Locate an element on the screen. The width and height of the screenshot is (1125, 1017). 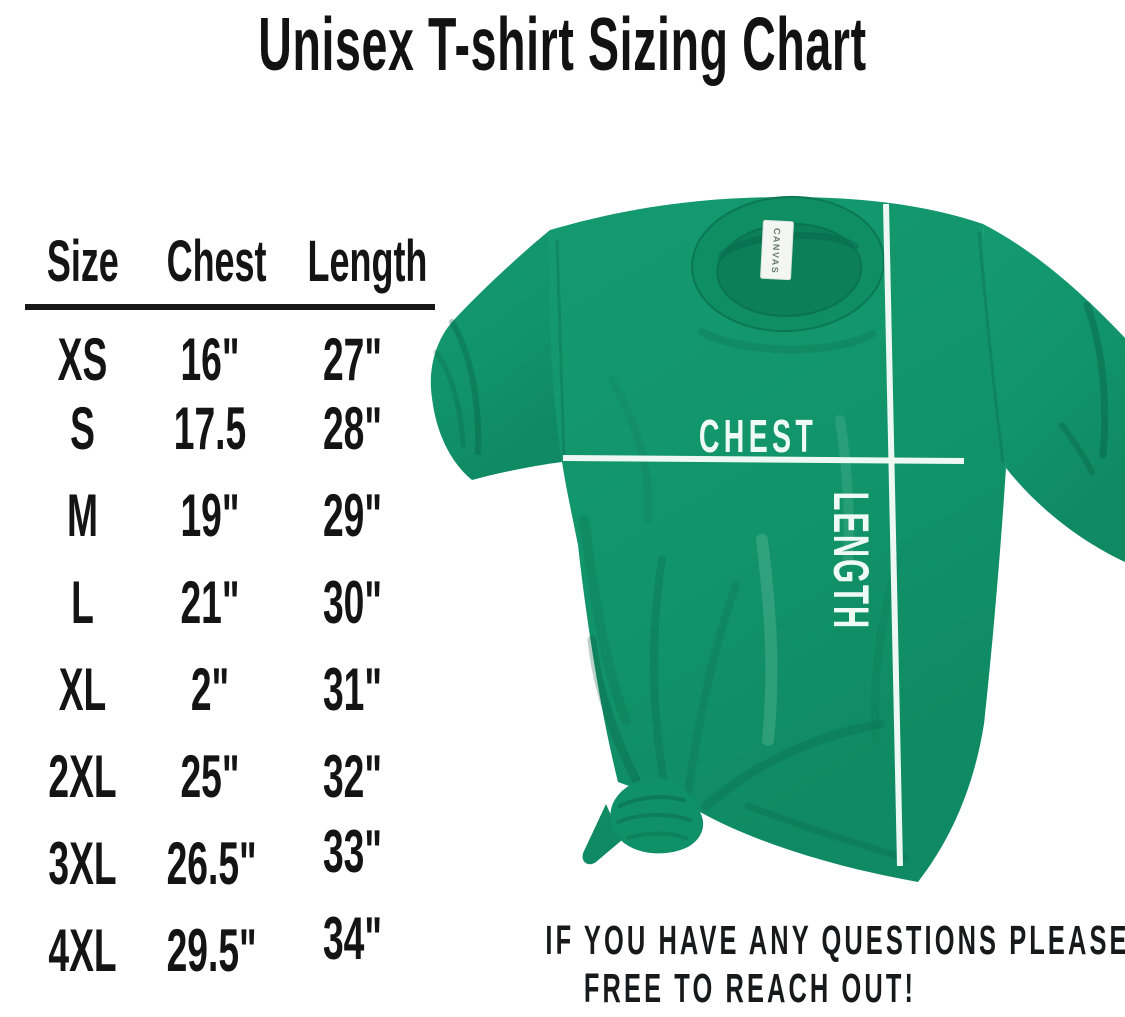
hem-knot is located at coordinates (643, 821).